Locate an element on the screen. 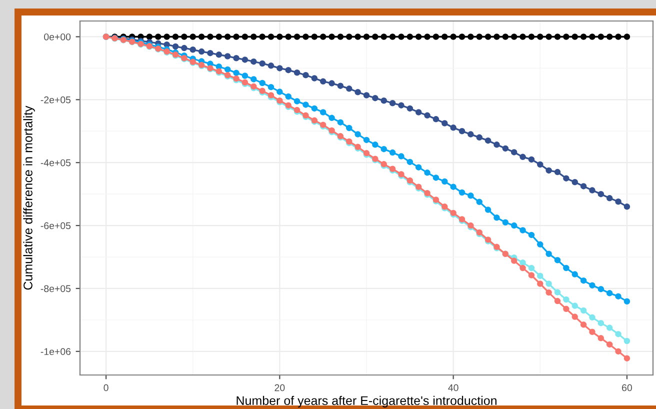 This screenshot has height=409, width=656. x-tick-label: 20 is located at coordinates (279, 388).